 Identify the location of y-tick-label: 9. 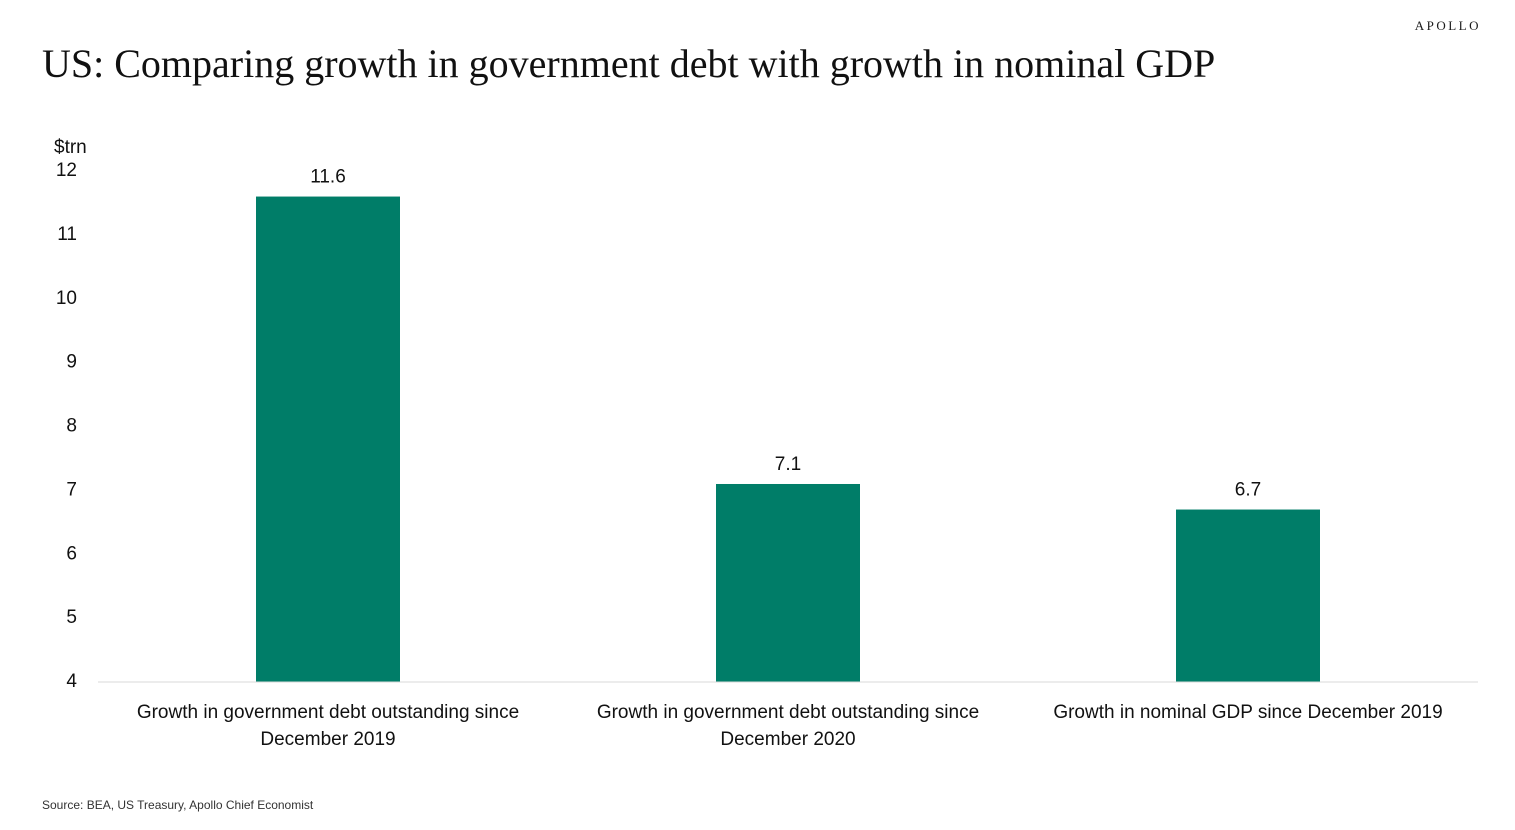
(71, 362).